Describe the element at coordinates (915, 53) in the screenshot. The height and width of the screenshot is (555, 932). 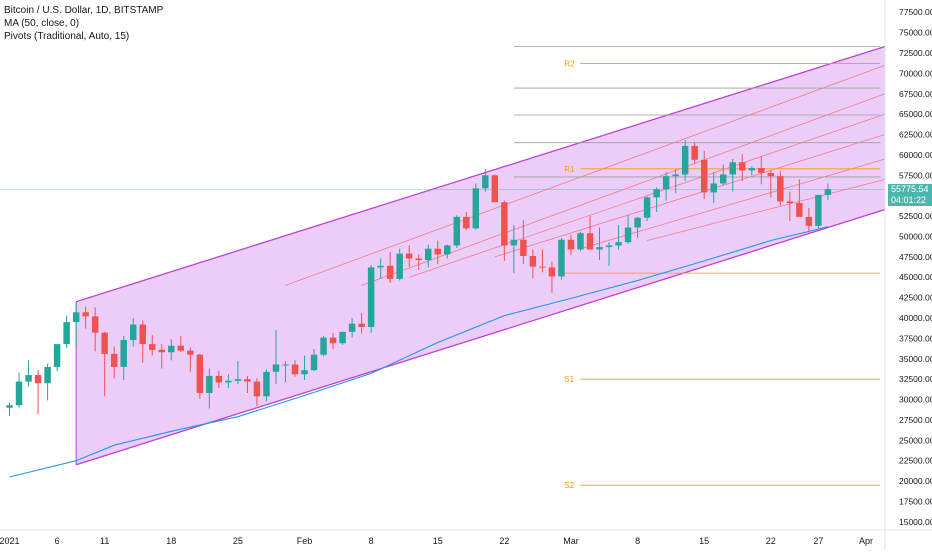
I see `y-tick-label: 72500.00` at that location.